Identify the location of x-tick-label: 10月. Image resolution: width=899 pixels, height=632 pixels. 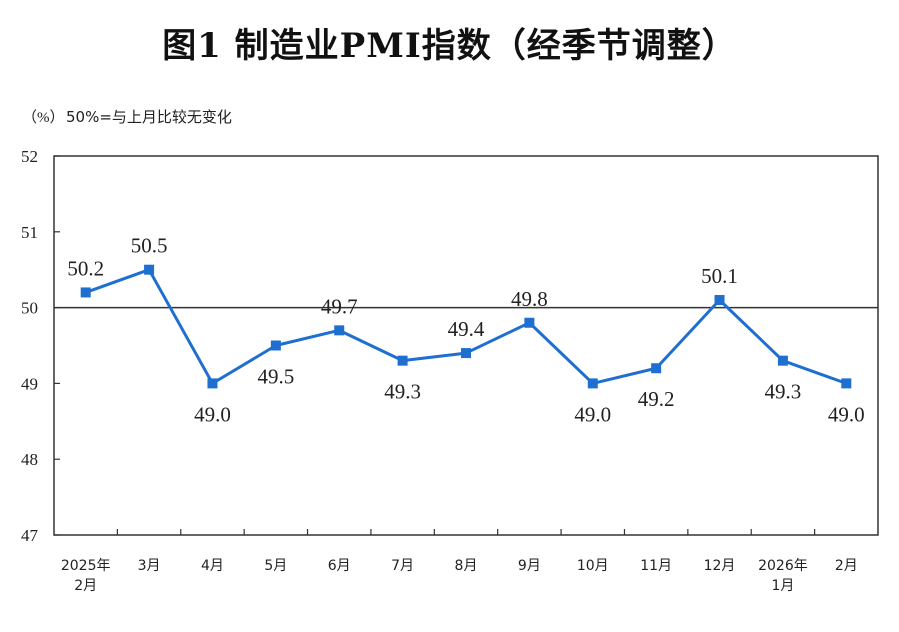
(593, 566).